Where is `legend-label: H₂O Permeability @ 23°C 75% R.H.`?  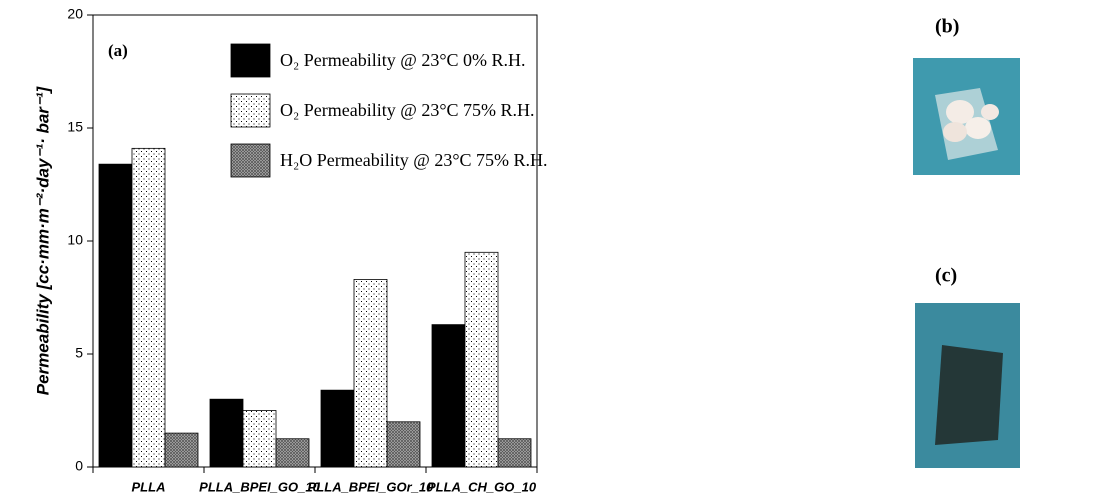 legend-label: H₂O Permeability @ 23°C 75% R.H. is located at coordinates (414, 160).